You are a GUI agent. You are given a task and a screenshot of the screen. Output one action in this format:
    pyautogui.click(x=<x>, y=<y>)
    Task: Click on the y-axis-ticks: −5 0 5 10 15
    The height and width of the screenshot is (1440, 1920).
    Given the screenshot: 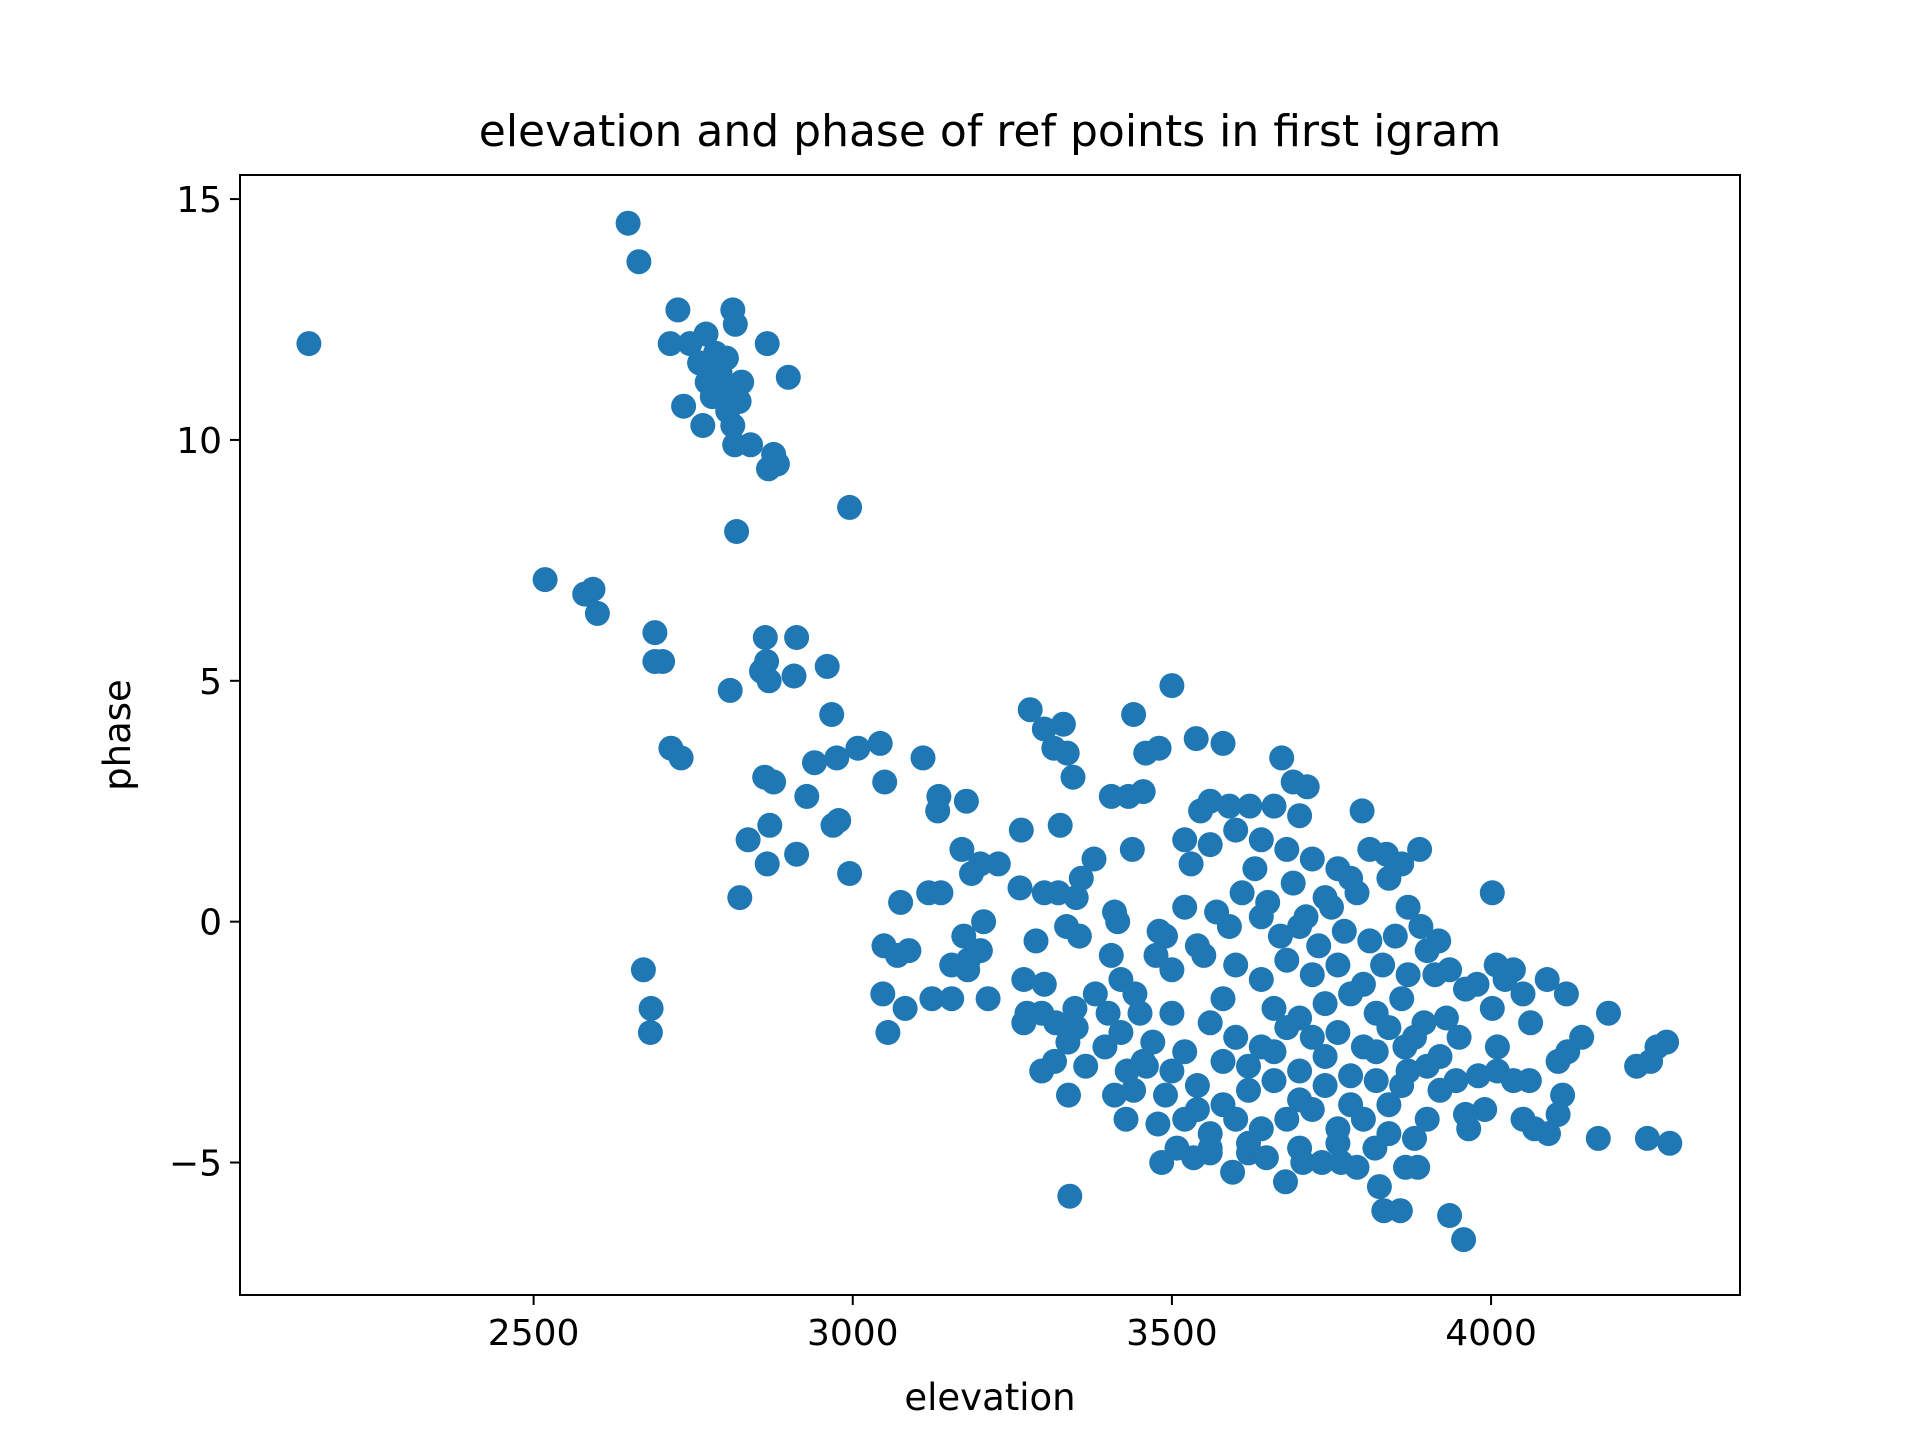 What is the action you would take?
    pyautogui.click(x=204, y=682)
    